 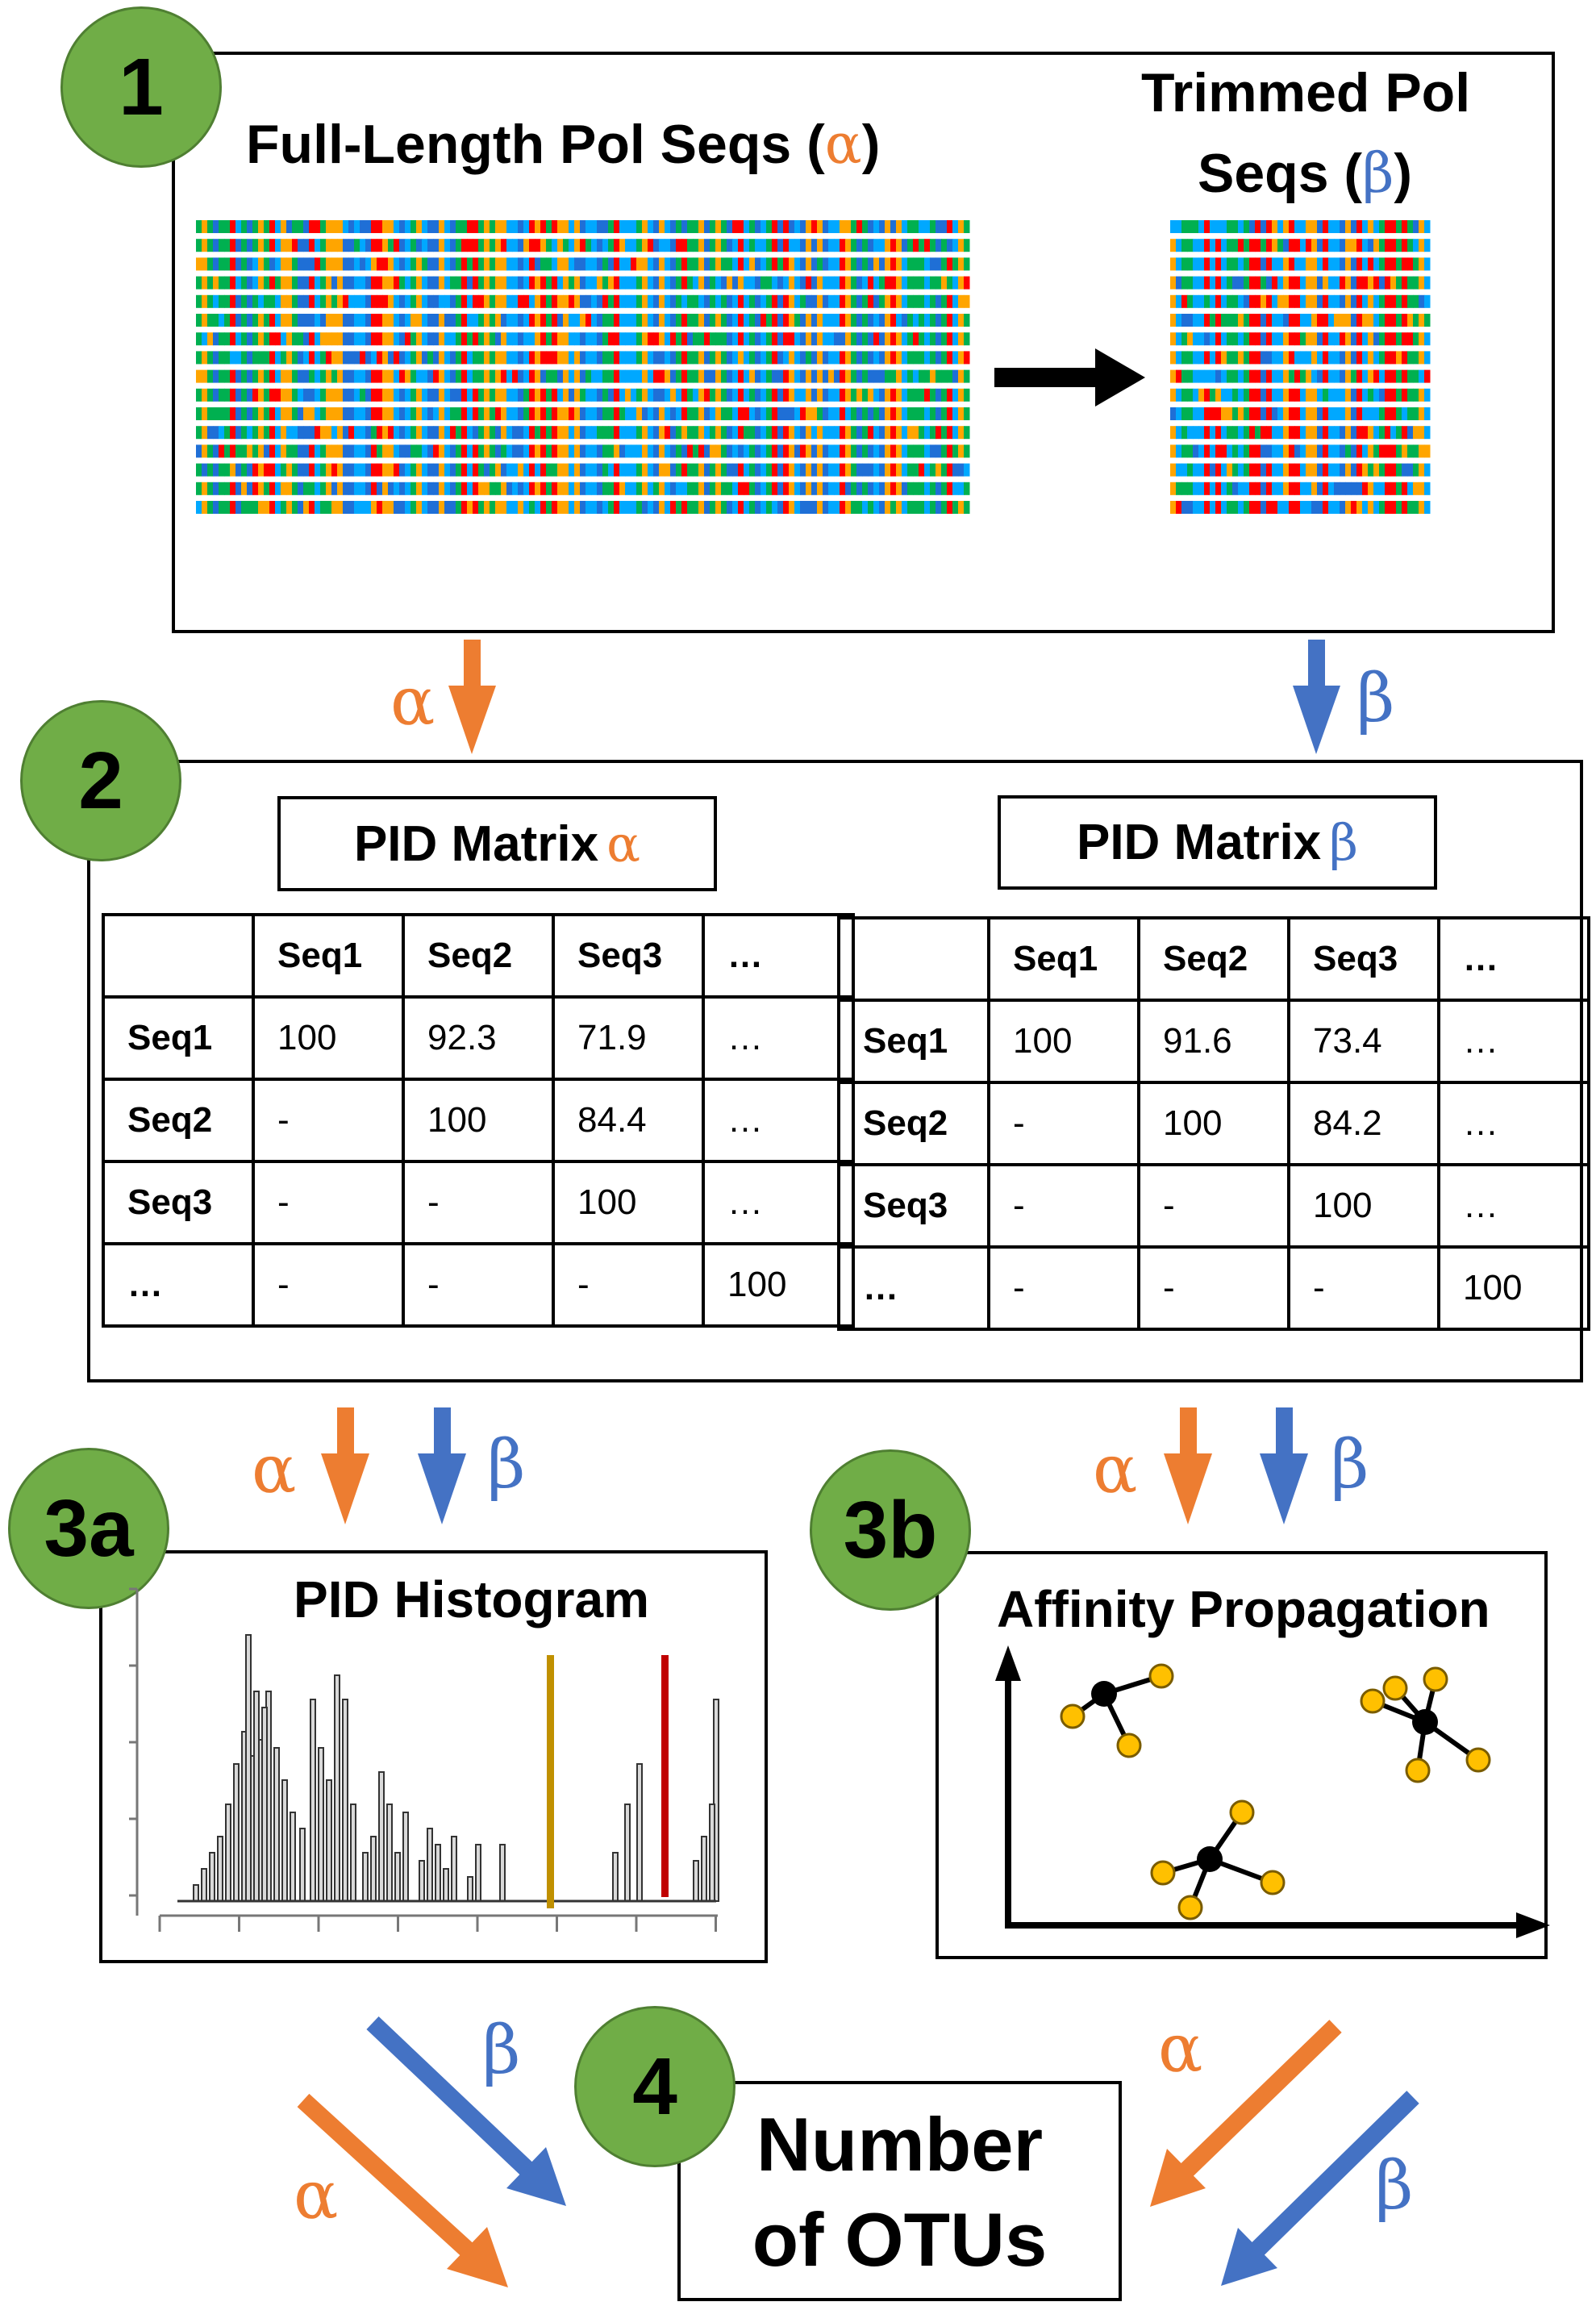 I want to click on table-cell: 84.2, so click(x=1363, y=1123).